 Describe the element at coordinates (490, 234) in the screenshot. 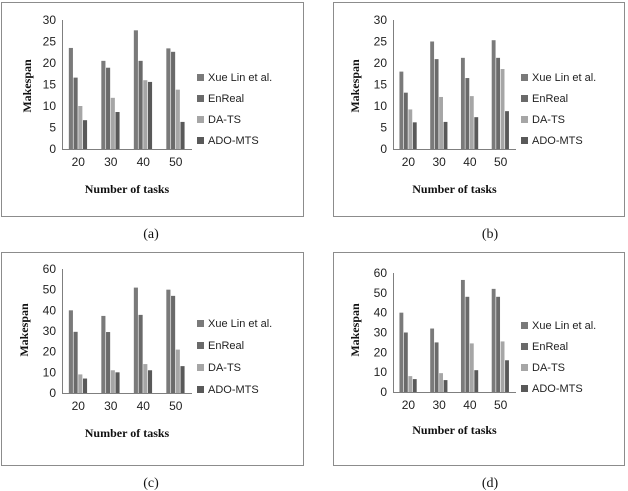

I see `figure-caption: (b)` at that location.